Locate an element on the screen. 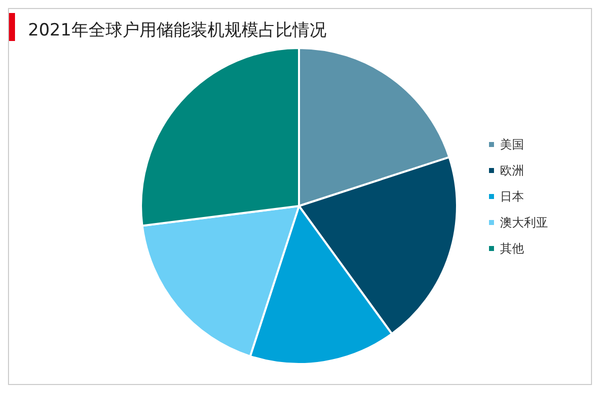 The width and height of the screenshot is (600, 393). legend-label: 澳大利亚 is located at coordinates (524, 223).